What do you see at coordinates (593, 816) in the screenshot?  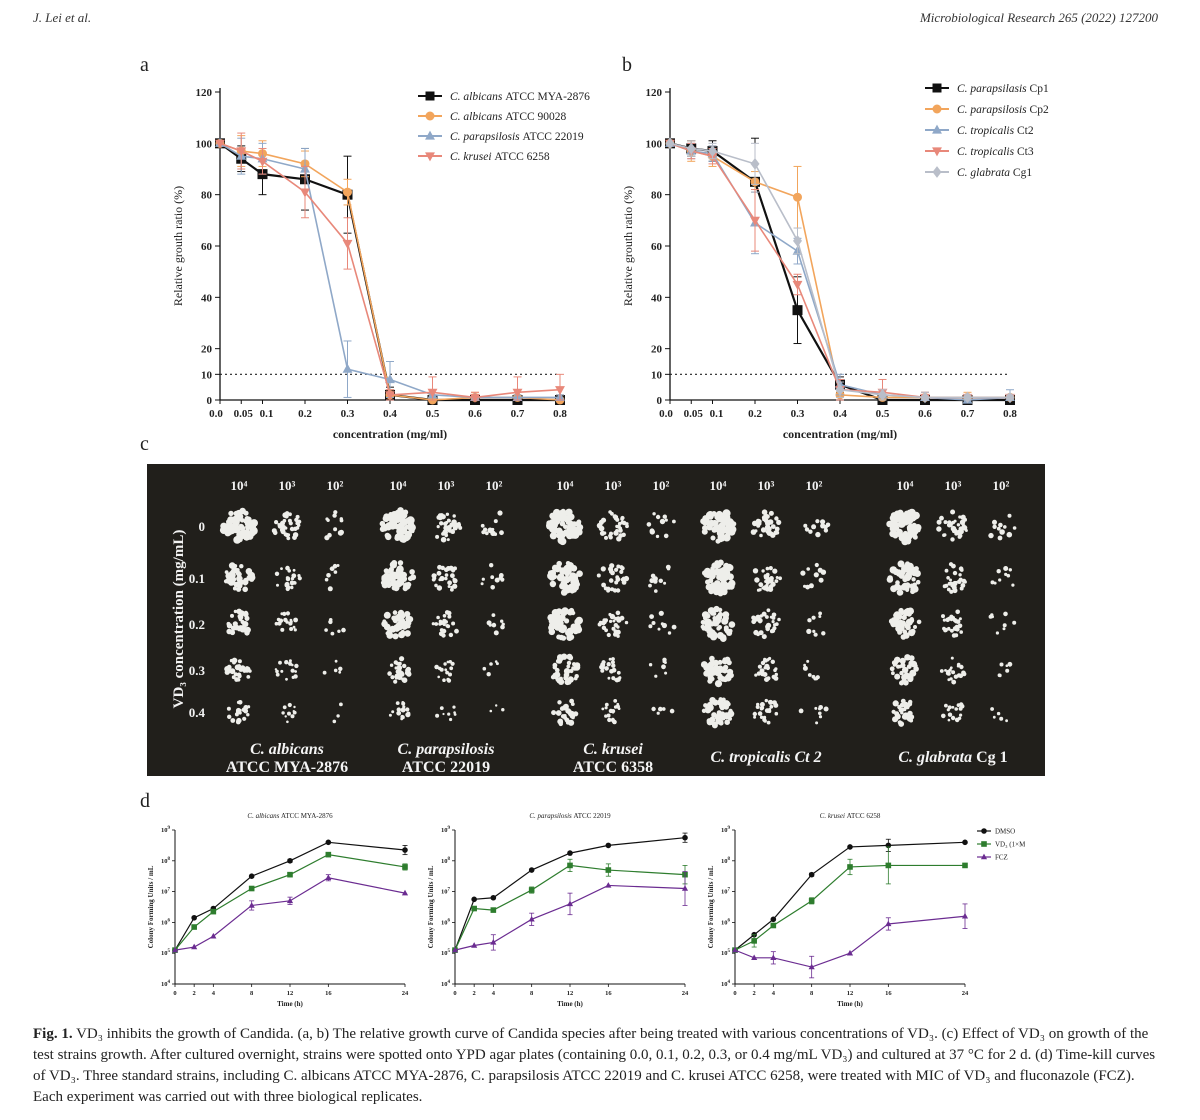 I see `title-strain: ATCC 22019` at bounding box center [593, 816].